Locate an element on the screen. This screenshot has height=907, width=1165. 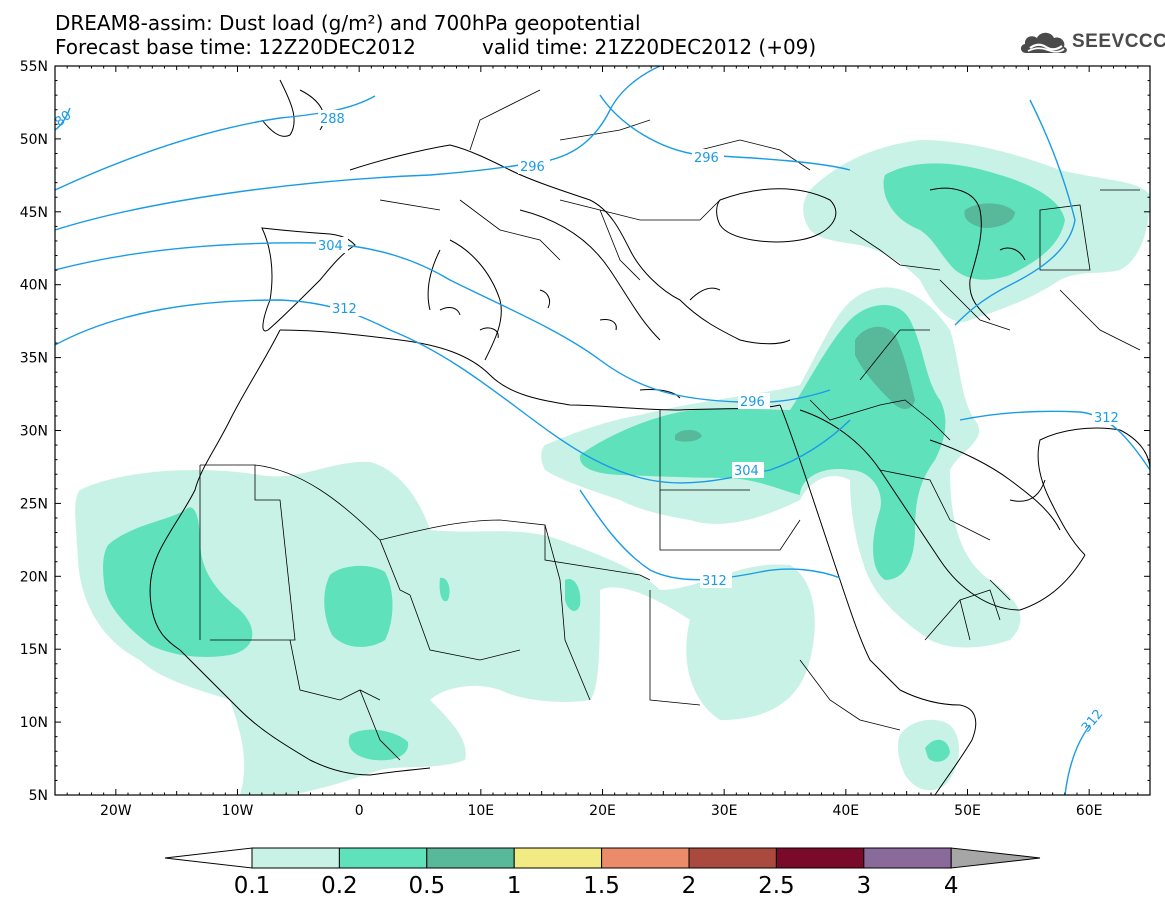
colorbar-label: 1 is located at coordinates (514, 886).